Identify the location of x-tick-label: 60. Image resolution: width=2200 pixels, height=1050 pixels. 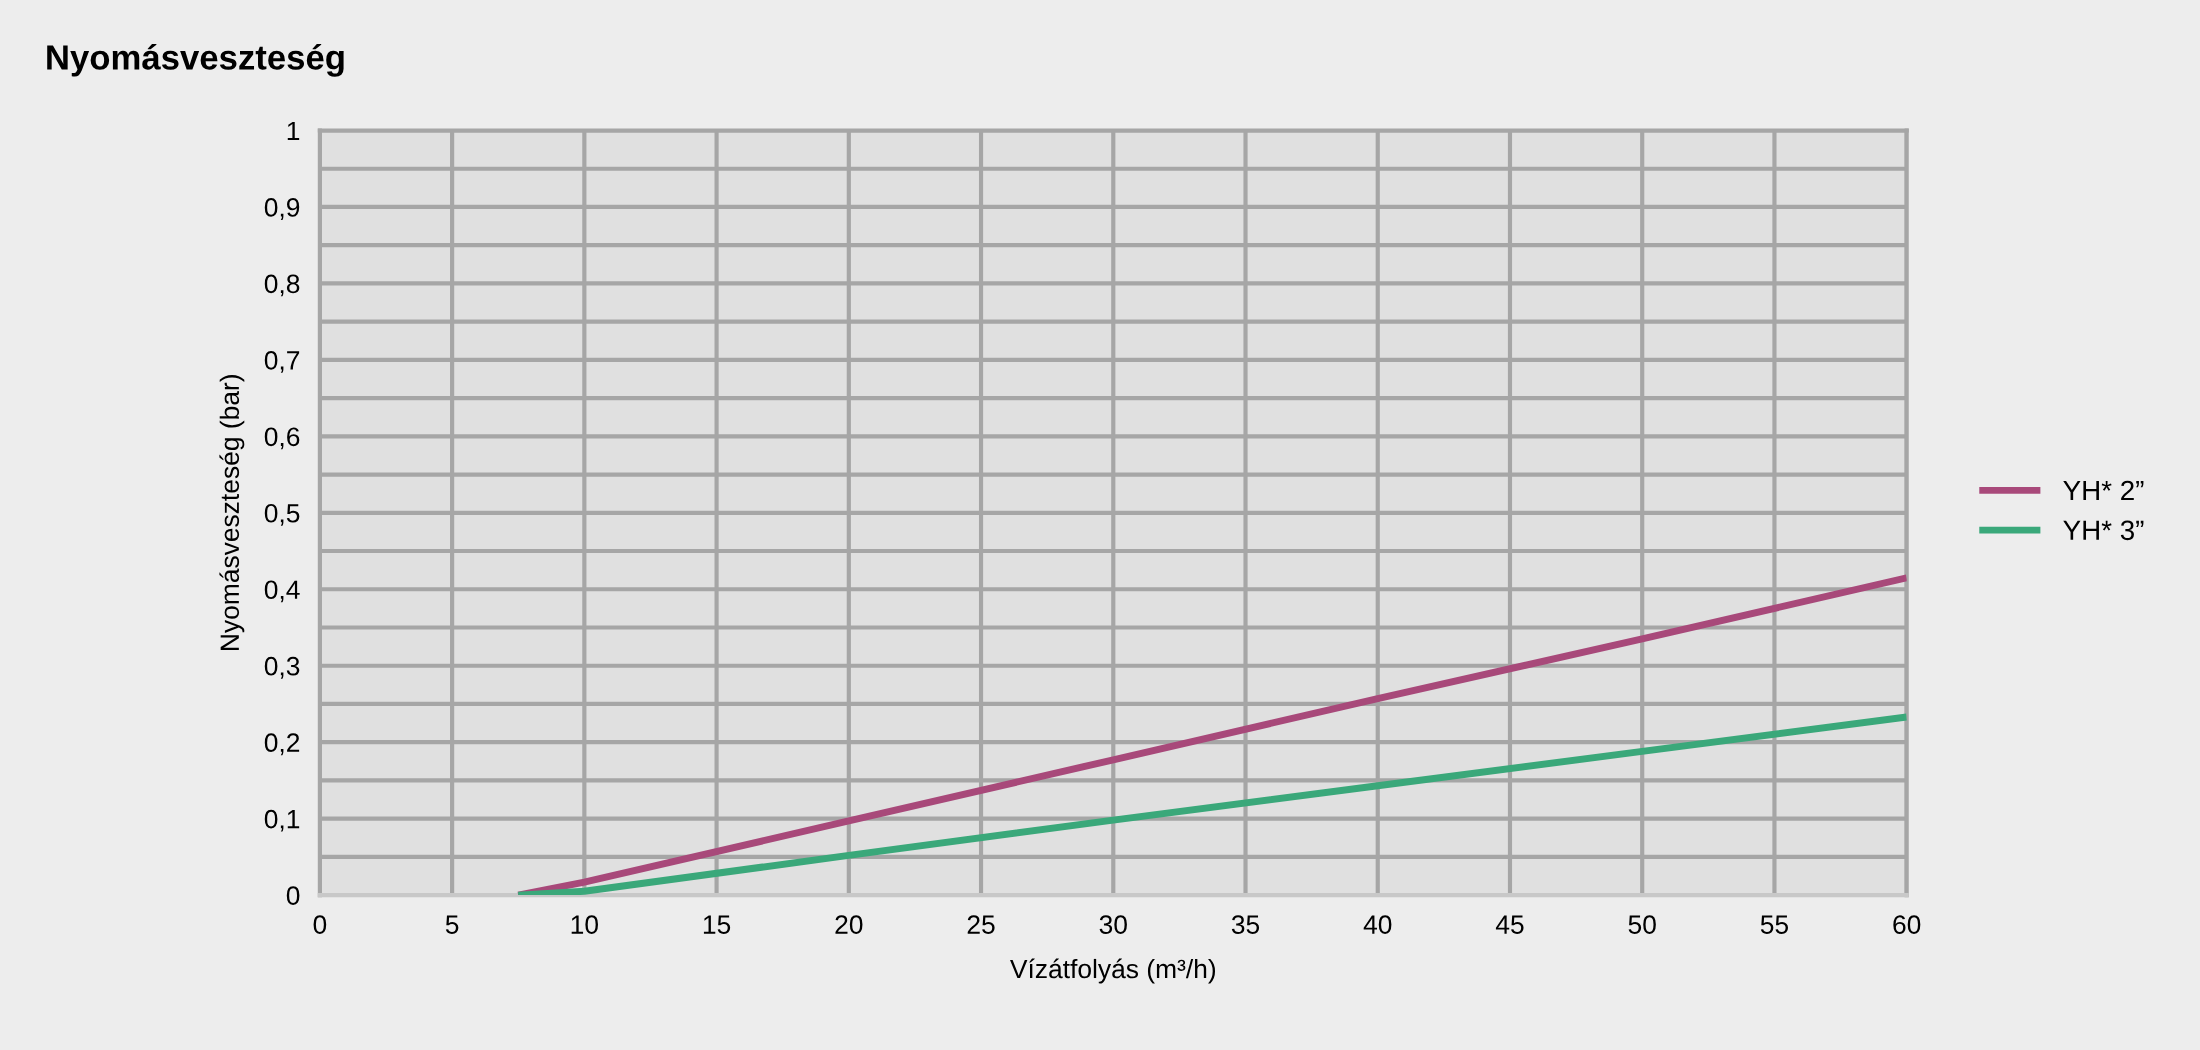
(1907, 924).